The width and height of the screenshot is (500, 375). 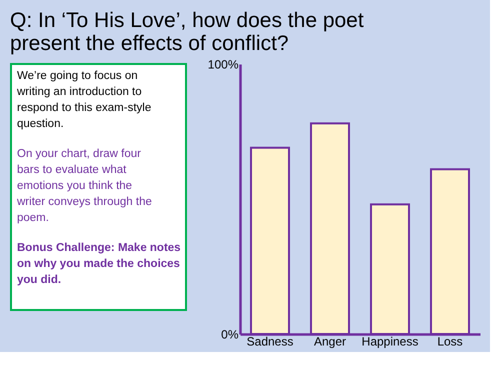 I want to click on text: On your chart, draw four bars to evaluate what emotions you think the writer conveys through the poem., so click(x=84, y=186).